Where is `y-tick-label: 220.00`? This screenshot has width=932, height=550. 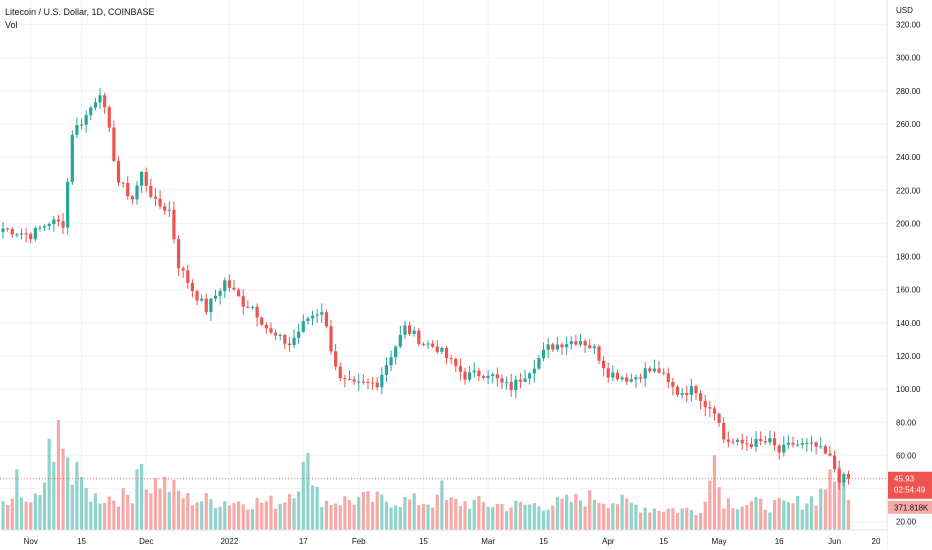
y-tick-label: 220.00 is located at coordinates (908, 190).